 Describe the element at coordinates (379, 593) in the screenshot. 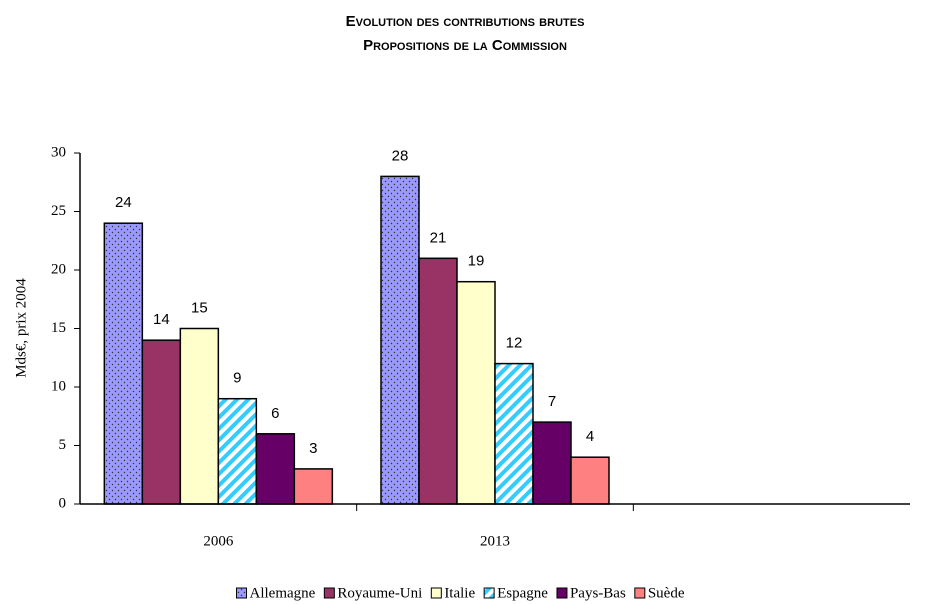

I see `legend-label: Royaume-Uni` at that location.